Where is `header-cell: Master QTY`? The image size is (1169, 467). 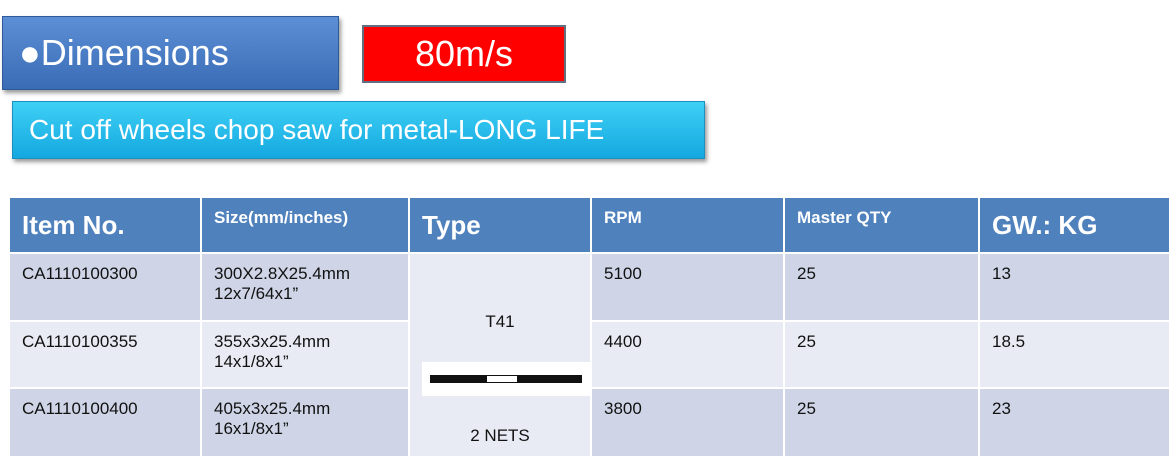 header-cell: Master QTY is located at coordinates (881, 225).